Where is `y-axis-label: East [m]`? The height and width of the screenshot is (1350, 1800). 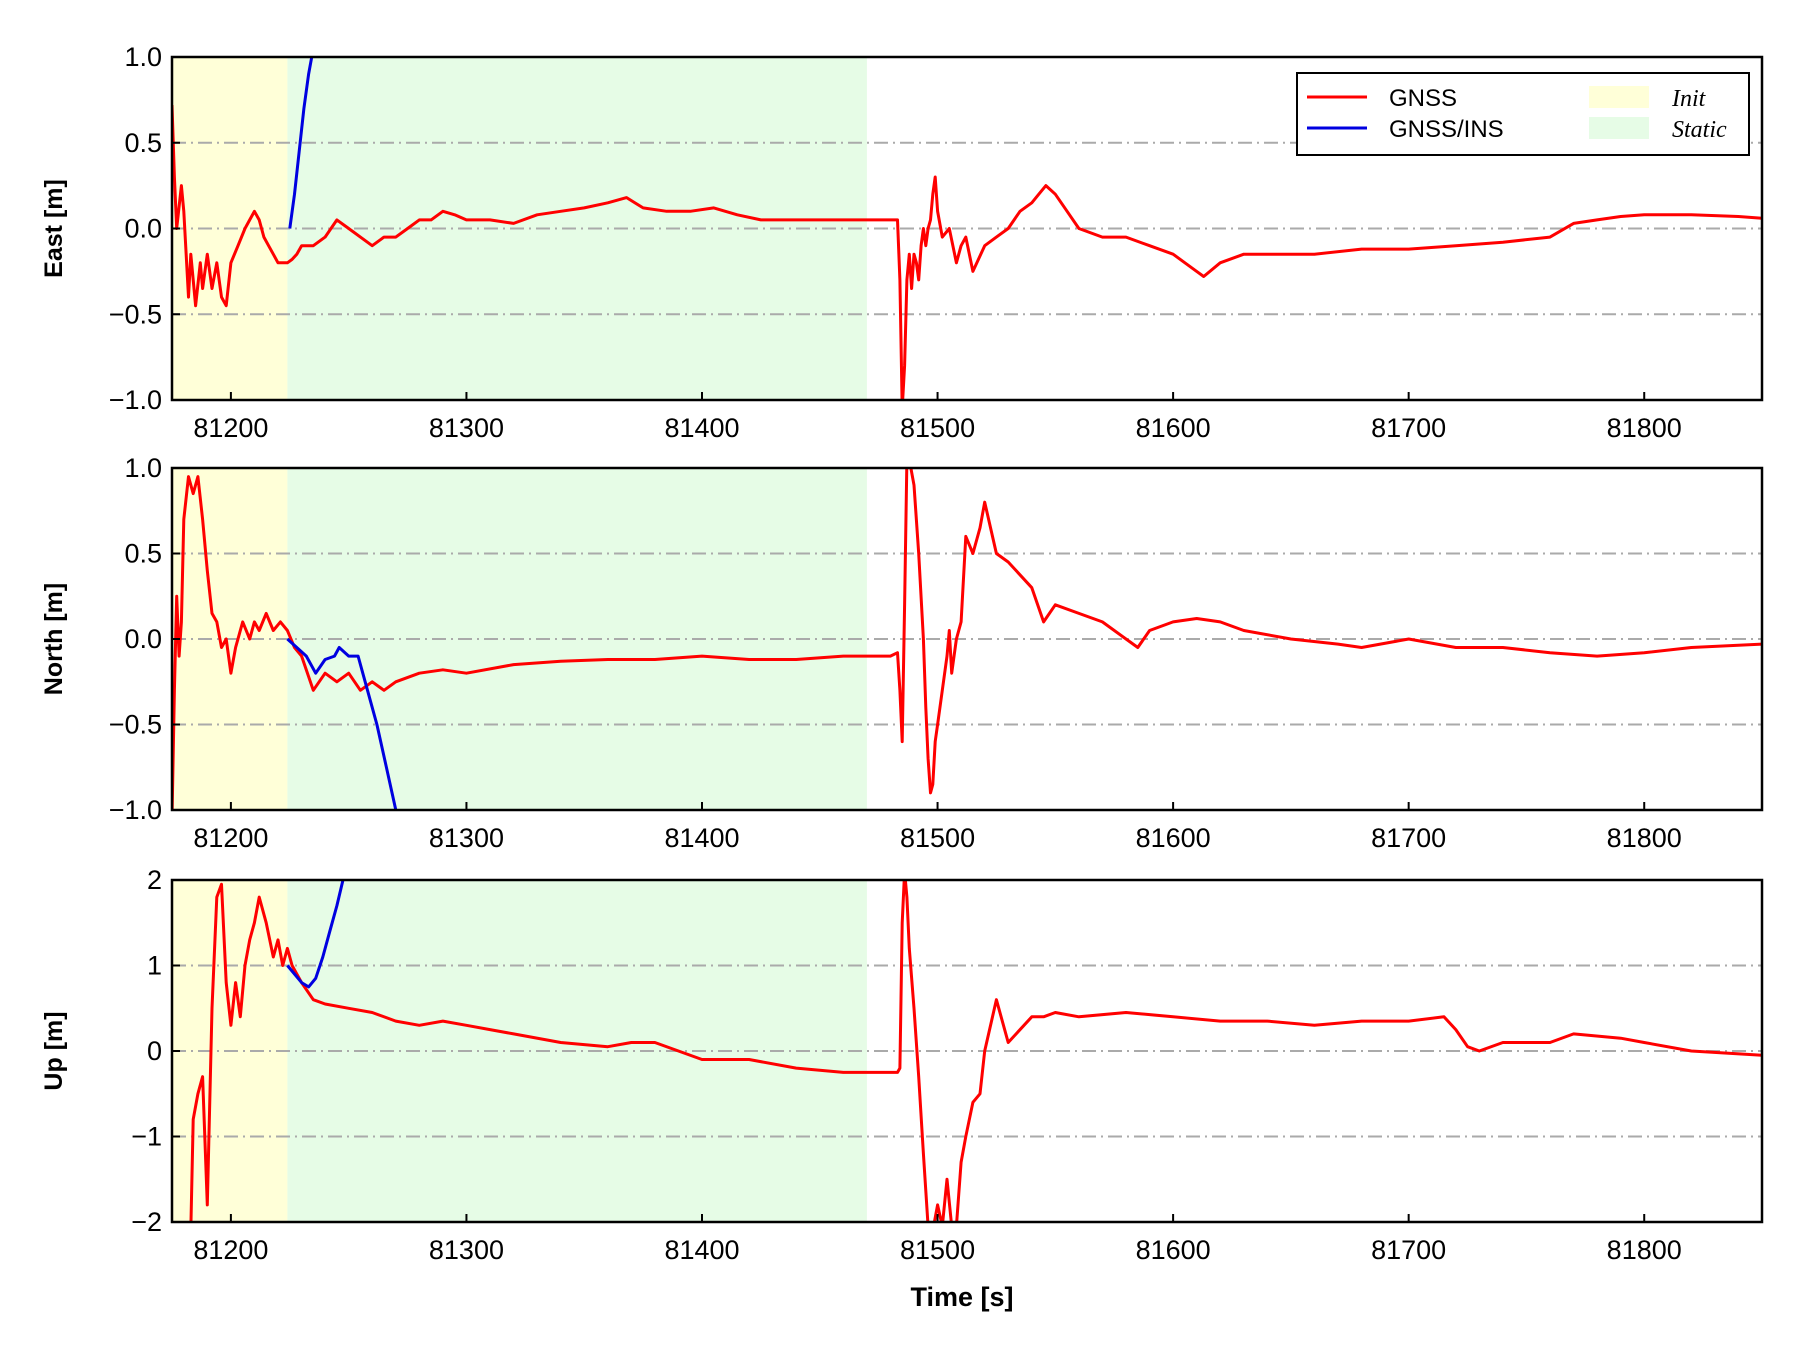
y-axis-label: East [m] is located at coordinates (54, 228).